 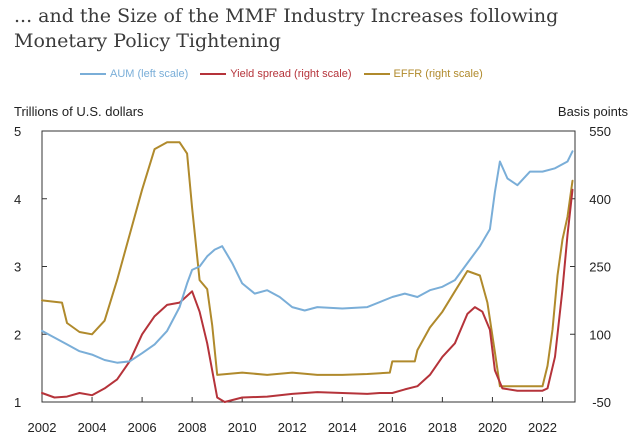 I want to click on x-tick-label: 2006, so click(x=142, y=427).